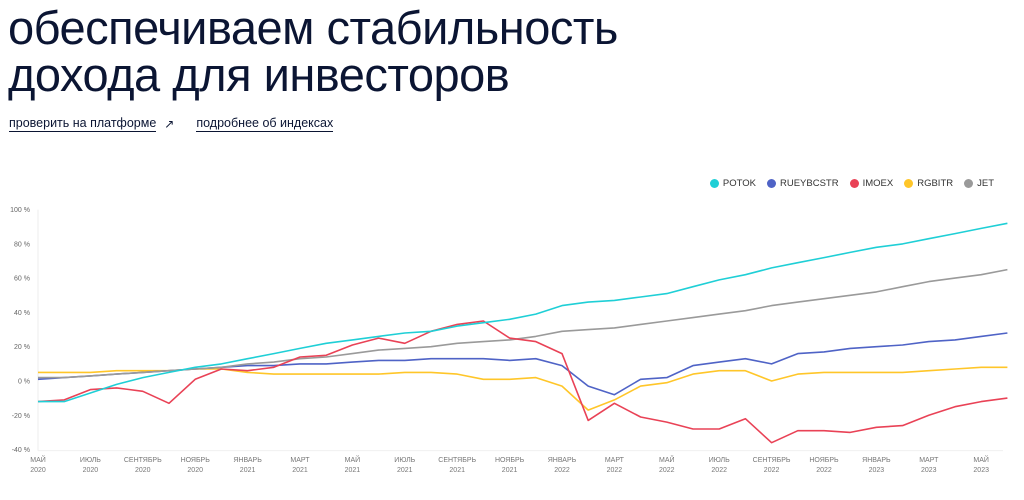 Image resolution: width=1024 pixels, height=500 pixels. I want to click on legend-label: IMOEX, so click(878, 183).